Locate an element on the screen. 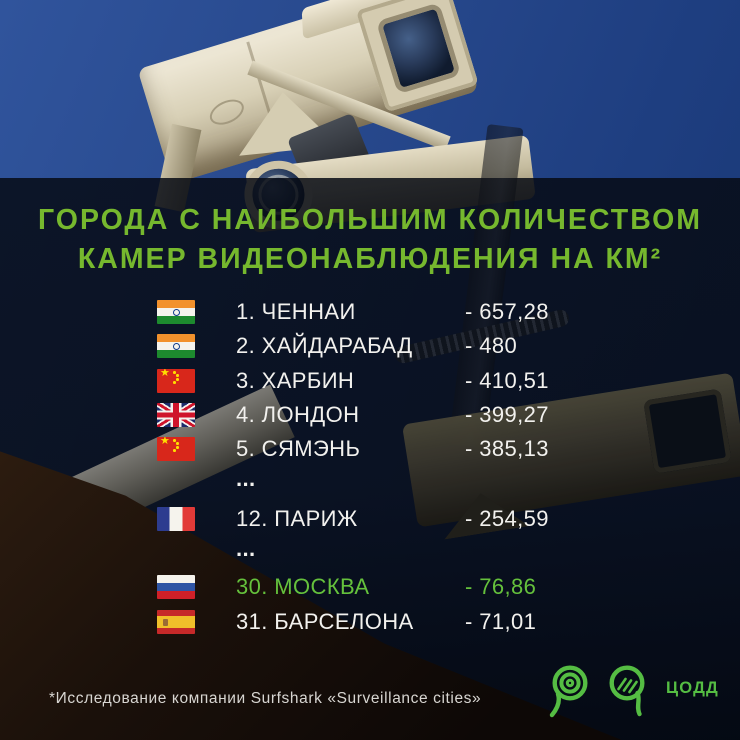 This screenshot has height=740, width=740. city-value: - 480 is located at coordinates (491, 345).